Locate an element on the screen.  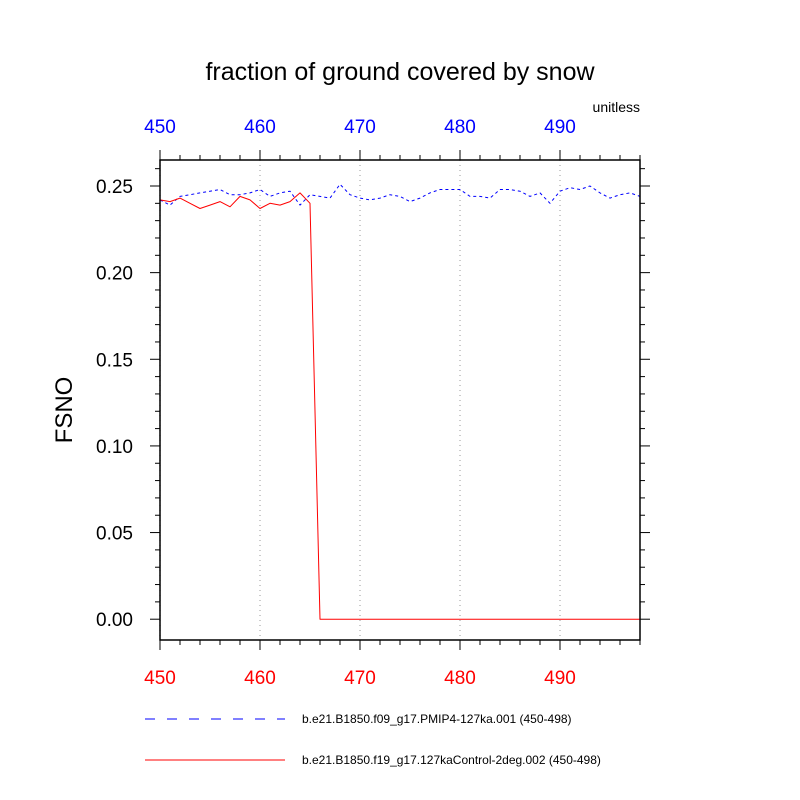
x-bottom-tick-label: 470 is located at coordinates (360, 678).